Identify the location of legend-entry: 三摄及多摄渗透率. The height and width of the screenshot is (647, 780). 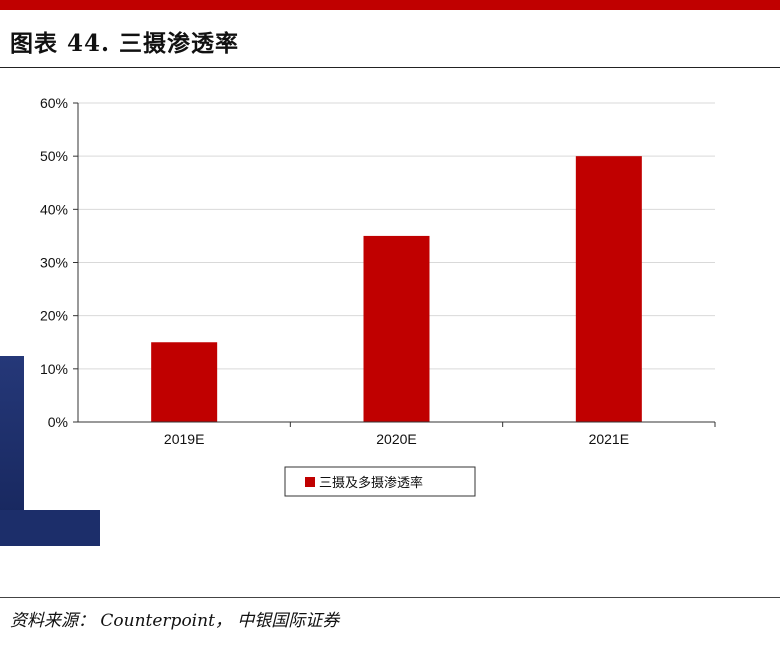
(371, 483).